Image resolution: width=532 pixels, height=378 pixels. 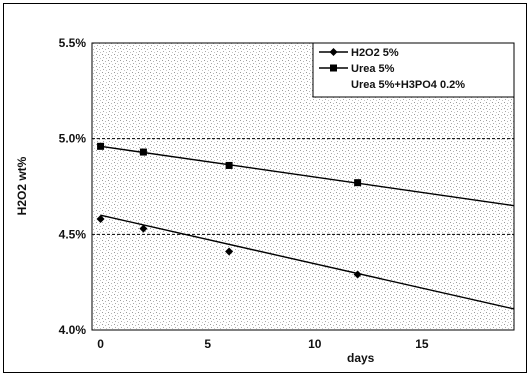 What do you see at coordinates (73, 43) in the screenshot?
I see `y-tick-label: 5.5%` at bounding box center [73, 43].